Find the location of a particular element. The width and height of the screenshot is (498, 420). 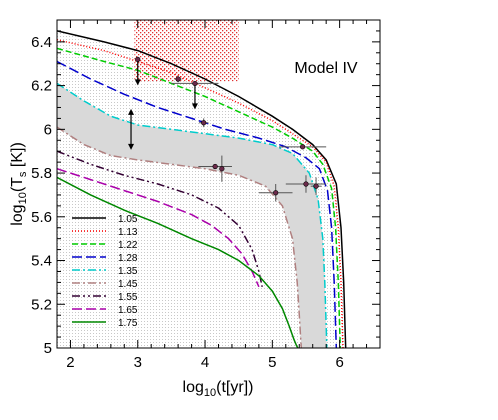

y-axis-title: log10(Ts [K]) is located at coordinates (19, 184).